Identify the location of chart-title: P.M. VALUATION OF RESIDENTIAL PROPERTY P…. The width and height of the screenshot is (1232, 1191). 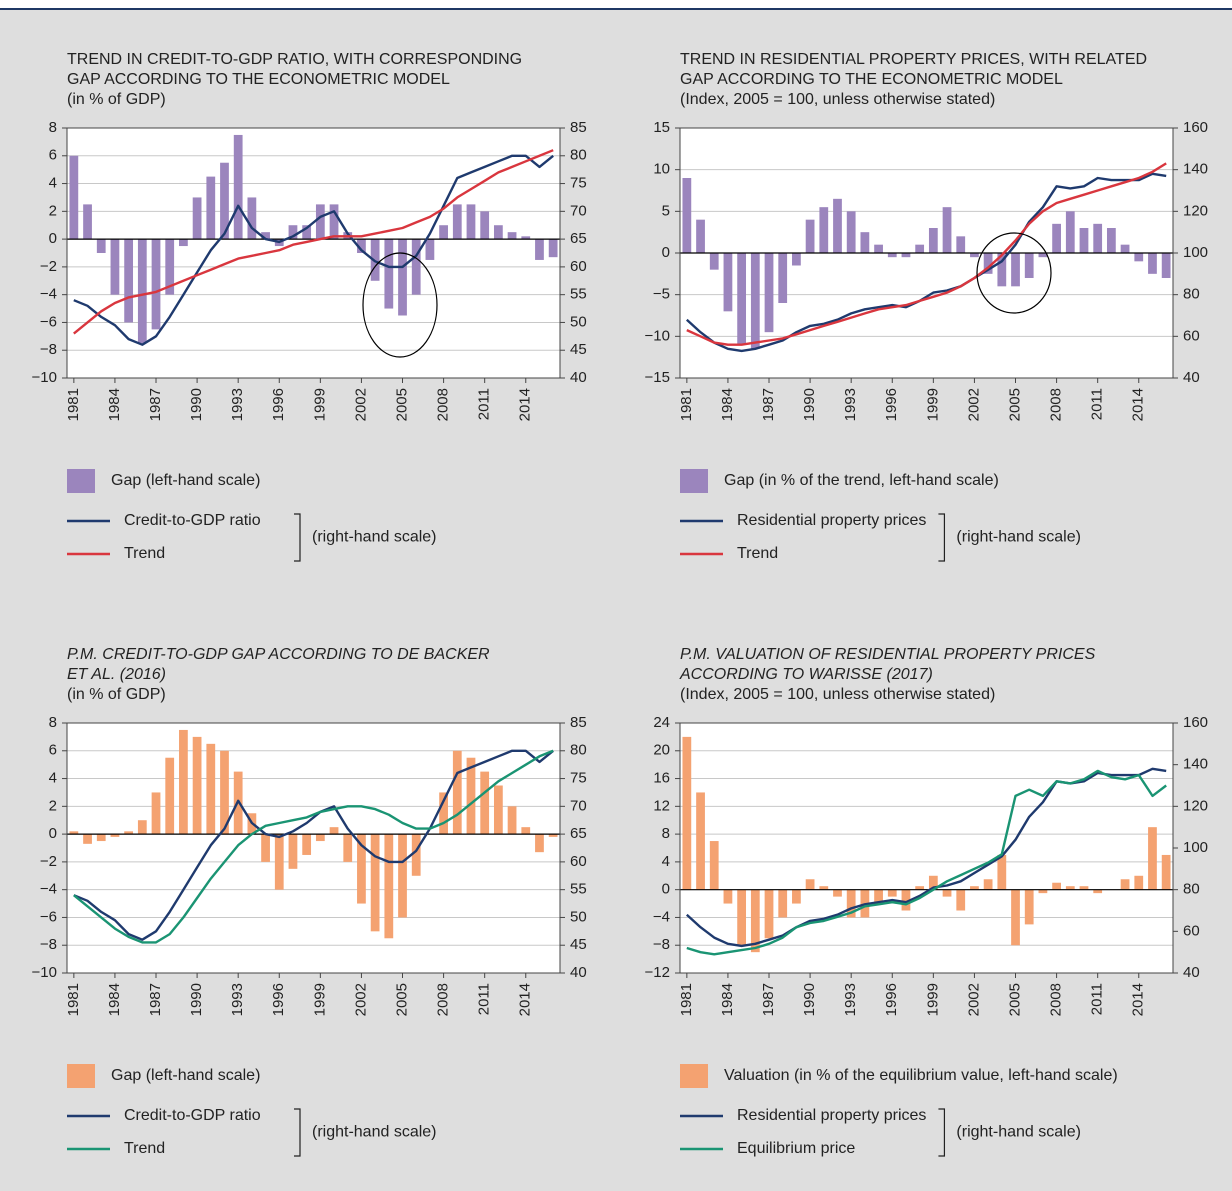
(888, 654).